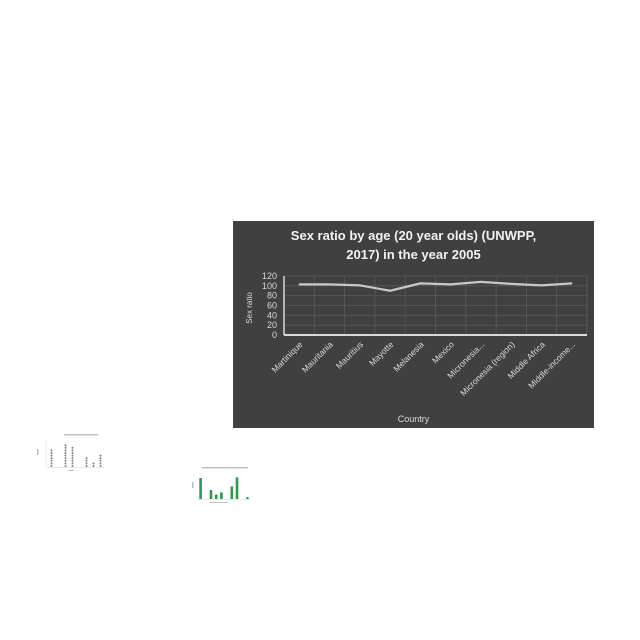 The width and height of the screenshot is (640, 640). I want to click on thumbnail-dot-canvas, so click(70, 452).